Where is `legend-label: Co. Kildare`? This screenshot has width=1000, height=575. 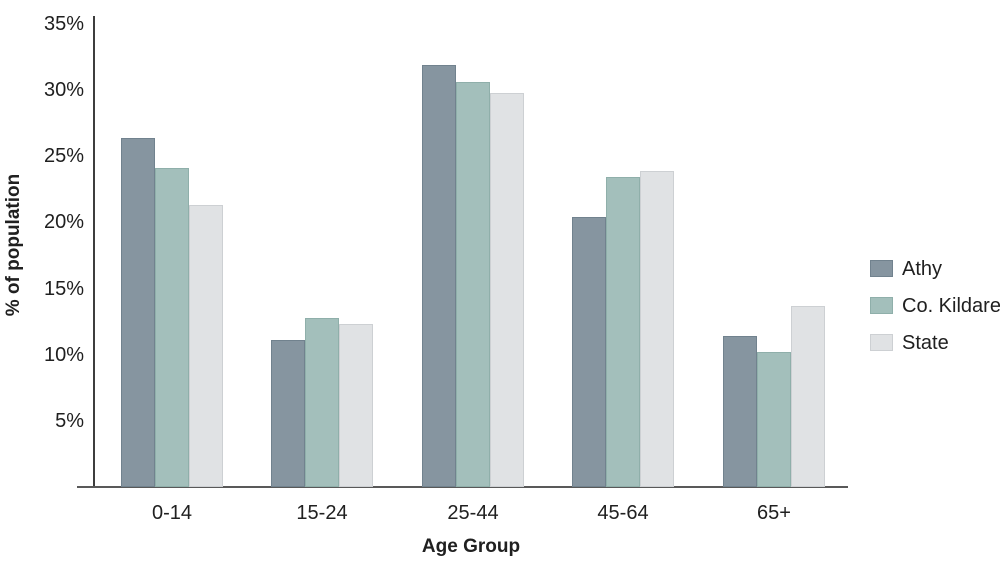
legend-label: Co. Kildare is located at coordinates (951, 306).